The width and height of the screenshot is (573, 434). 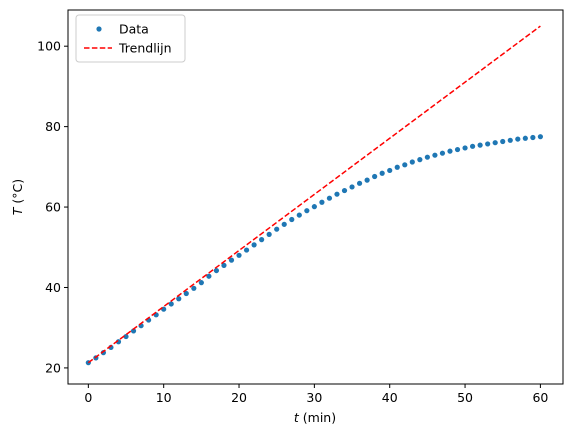 I want to click on y-axis-label: T (°C), so click(x=17, y=197).